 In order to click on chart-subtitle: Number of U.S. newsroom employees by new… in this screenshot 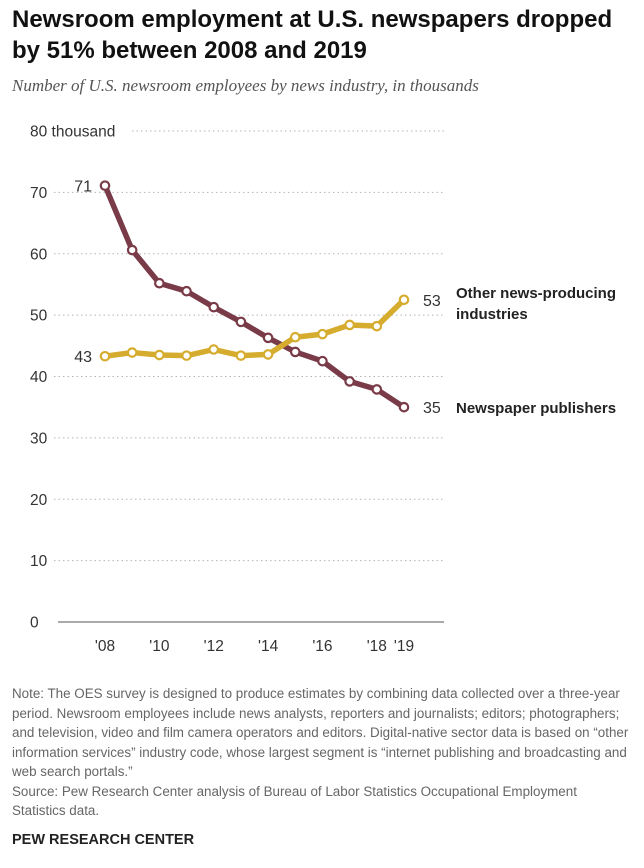, I will do `click(245, 85)`.